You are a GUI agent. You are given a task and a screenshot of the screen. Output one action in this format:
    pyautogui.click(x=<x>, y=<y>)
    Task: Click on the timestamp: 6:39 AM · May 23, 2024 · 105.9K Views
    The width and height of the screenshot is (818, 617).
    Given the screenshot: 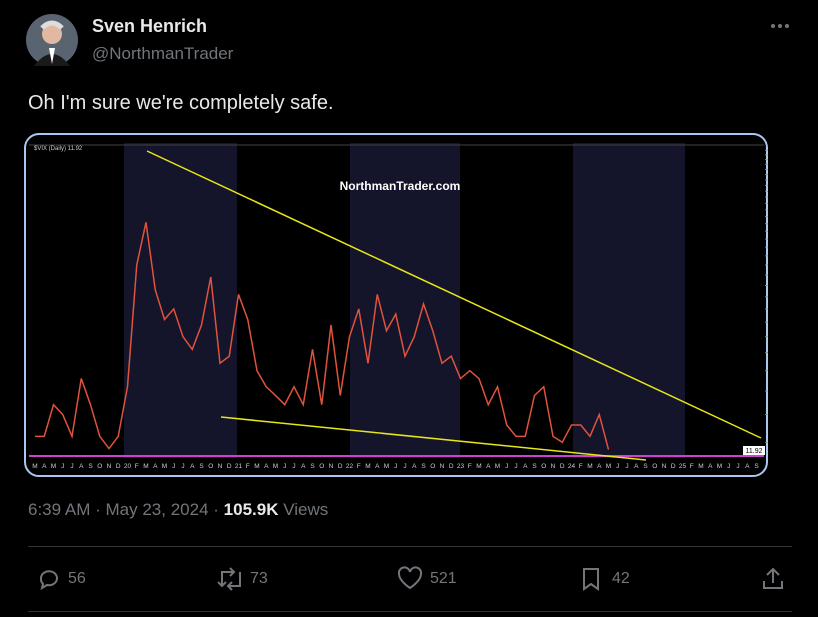 What is the action you would take?
    pyautogui.click(x=178, y=510)
    